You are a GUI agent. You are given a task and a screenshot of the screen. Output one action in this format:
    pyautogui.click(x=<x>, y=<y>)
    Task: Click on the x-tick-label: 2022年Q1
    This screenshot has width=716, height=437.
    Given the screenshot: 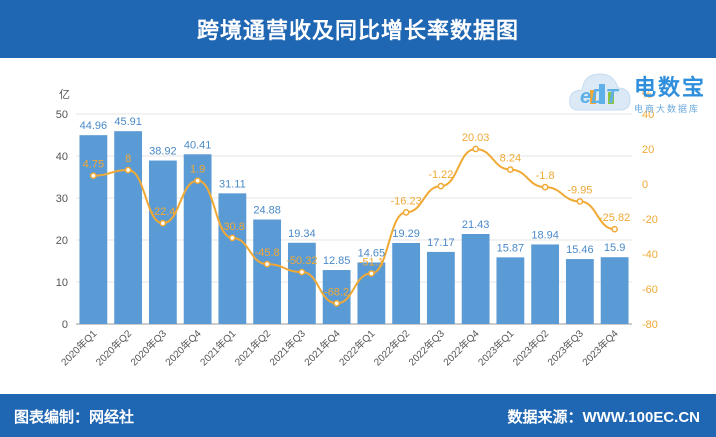 What is the action you would take?
    pyautogui.click(x=357, y=348)
    